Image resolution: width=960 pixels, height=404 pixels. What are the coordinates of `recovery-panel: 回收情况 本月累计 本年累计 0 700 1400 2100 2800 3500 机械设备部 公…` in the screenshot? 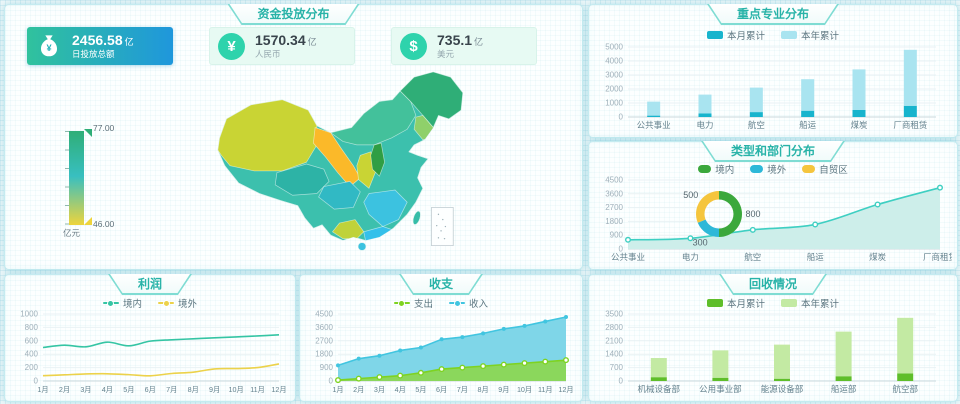 It's located at (773, 338).